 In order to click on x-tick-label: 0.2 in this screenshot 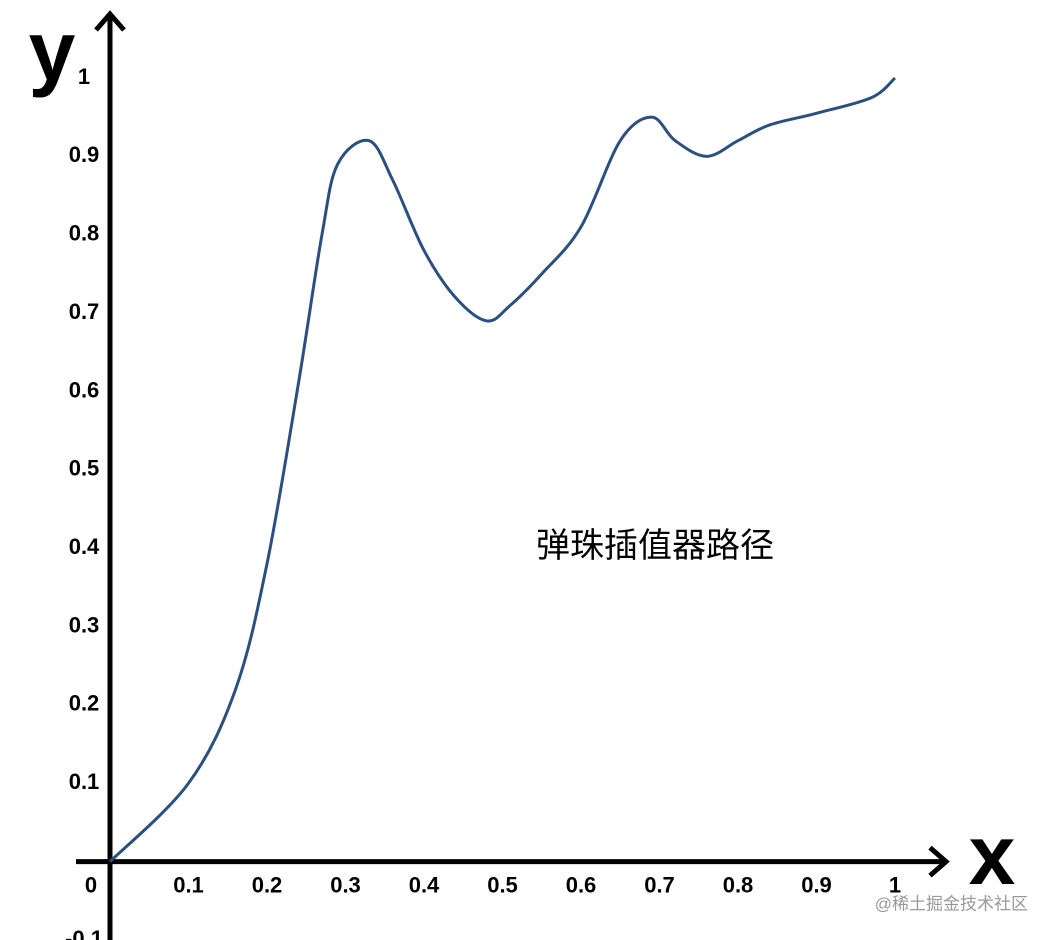, I will do `click(267, 884)`.